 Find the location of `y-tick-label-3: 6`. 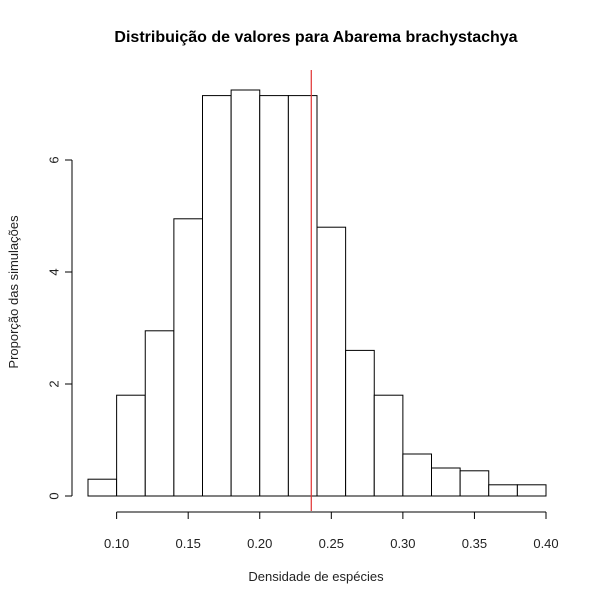

y-tick-label-3: 6 is located at coordinates (54, 159).